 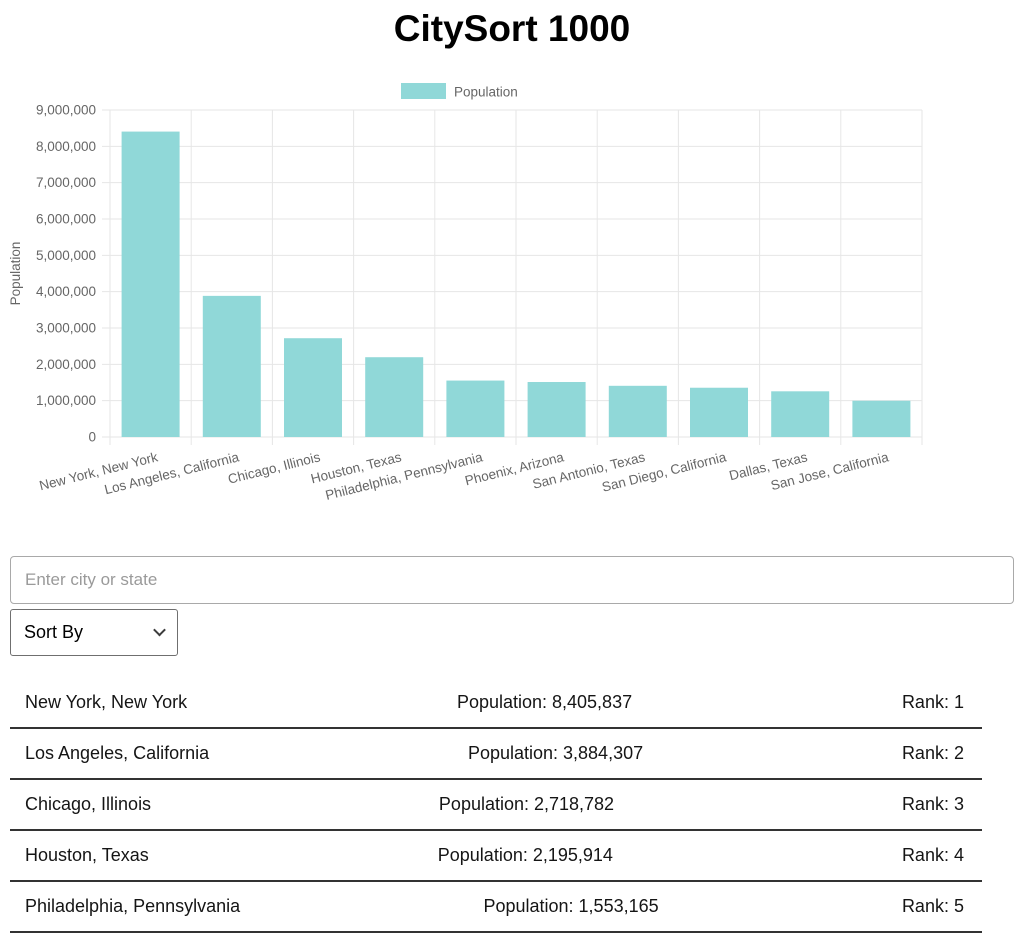 I want to click on row-population: Population: 2,195,914, so click(x=525, y=854).